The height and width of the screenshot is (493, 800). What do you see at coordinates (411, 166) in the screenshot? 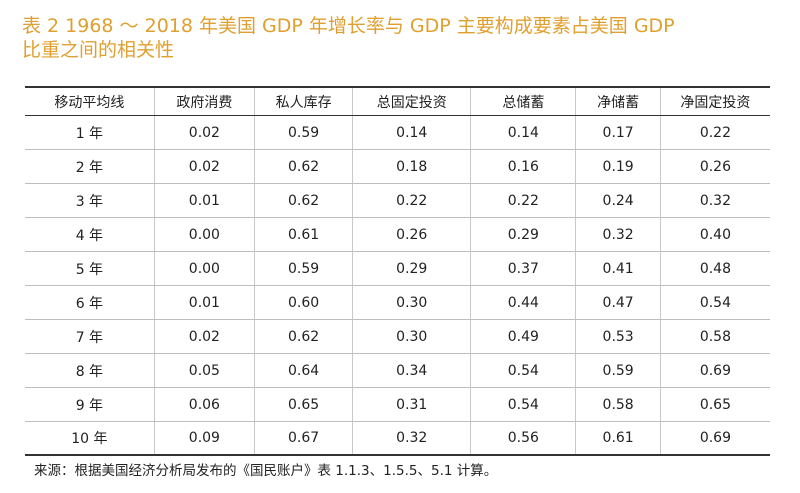
I see `cell-gross-fixed-investment: 0.18` at bounding box center [411, 166].